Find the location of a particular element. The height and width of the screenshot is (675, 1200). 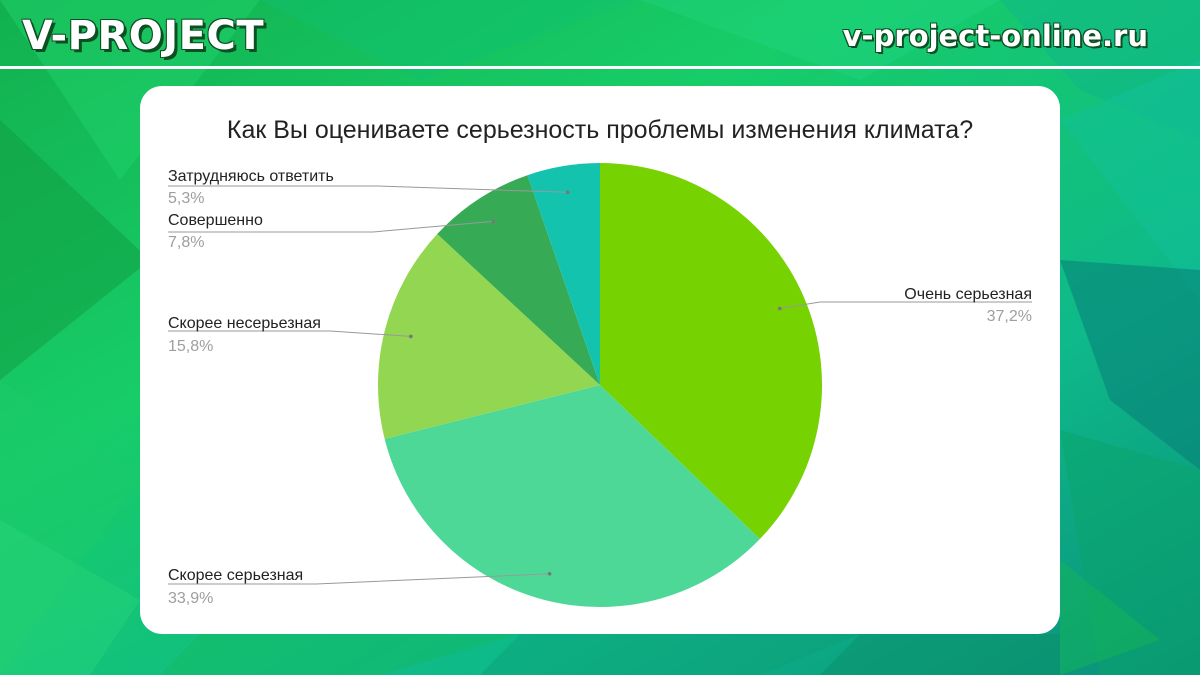

slice-value-label: 7,8% is located at coordinates (186, 242).